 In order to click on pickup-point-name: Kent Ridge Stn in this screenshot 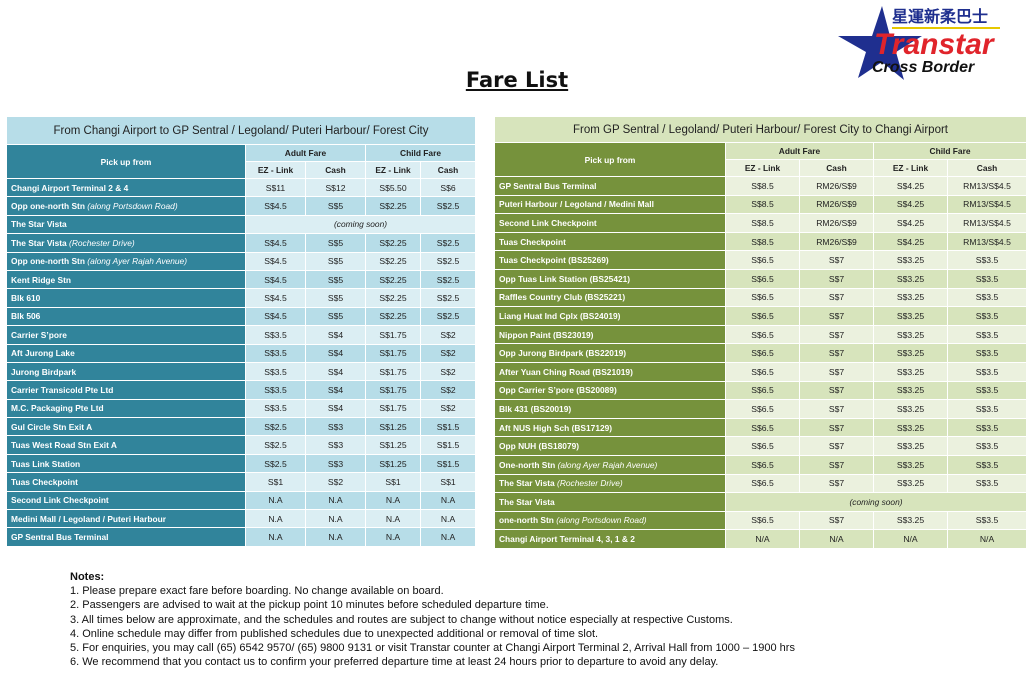, I will do `click(41, 279)`.